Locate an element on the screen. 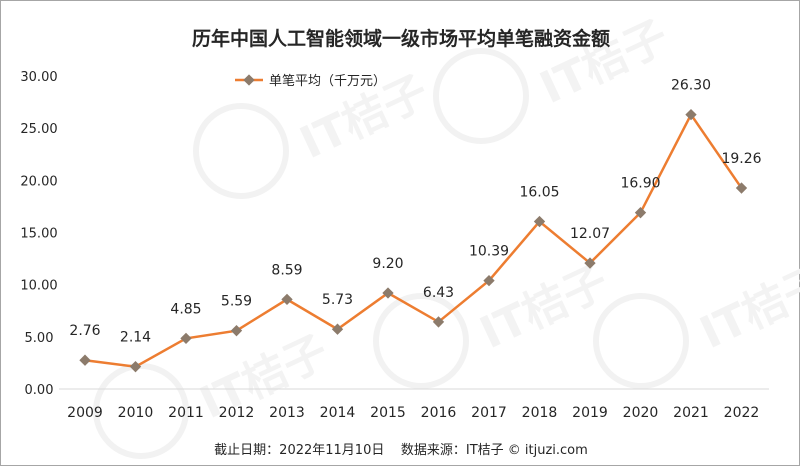  x-tick-label: 2020 is located at coordinates (641, 413).